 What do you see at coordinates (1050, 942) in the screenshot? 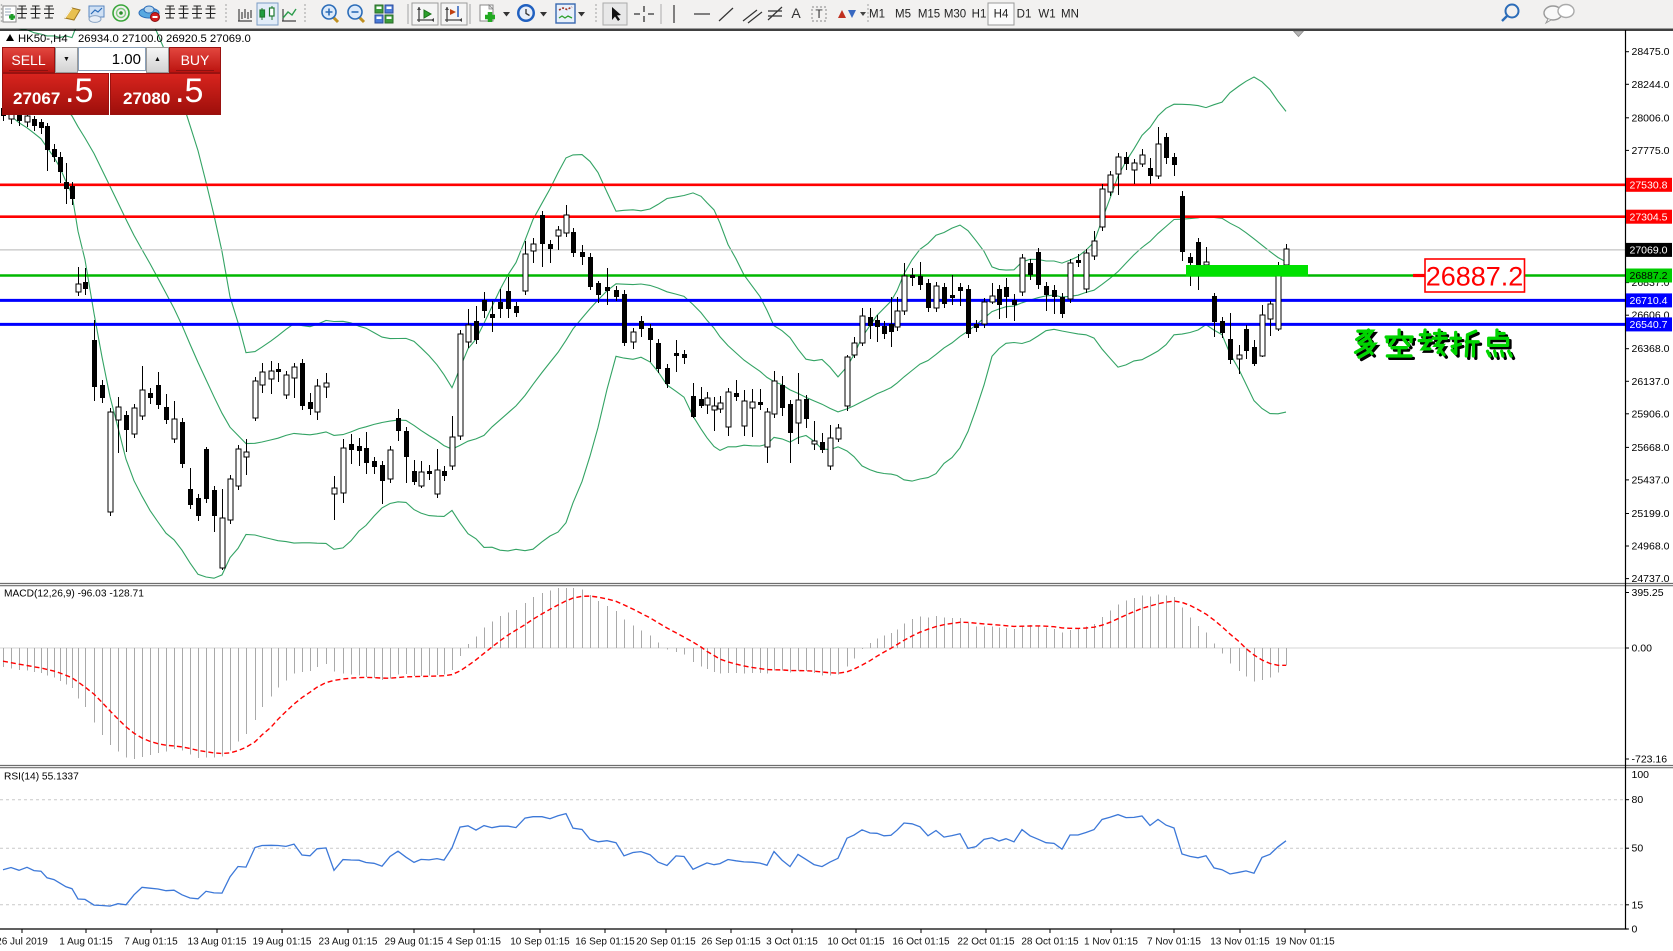
I see `svg-text: 28 Oct 01:15` at bounding box center [1050, 942].